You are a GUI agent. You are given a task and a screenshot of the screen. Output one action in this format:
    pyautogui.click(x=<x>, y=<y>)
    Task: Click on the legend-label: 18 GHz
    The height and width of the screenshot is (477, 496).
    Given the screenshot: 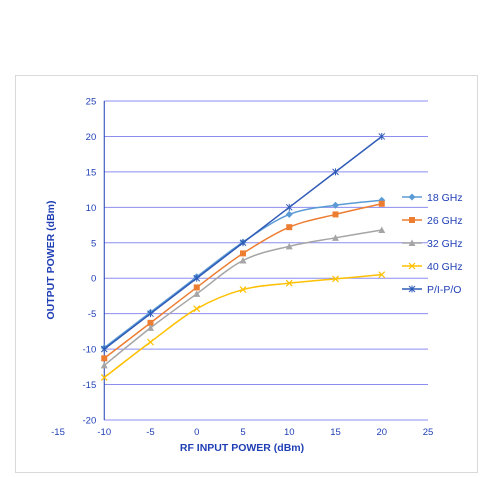 What is the action you would take?
    pyautogui.click(x=445, y=198)
    